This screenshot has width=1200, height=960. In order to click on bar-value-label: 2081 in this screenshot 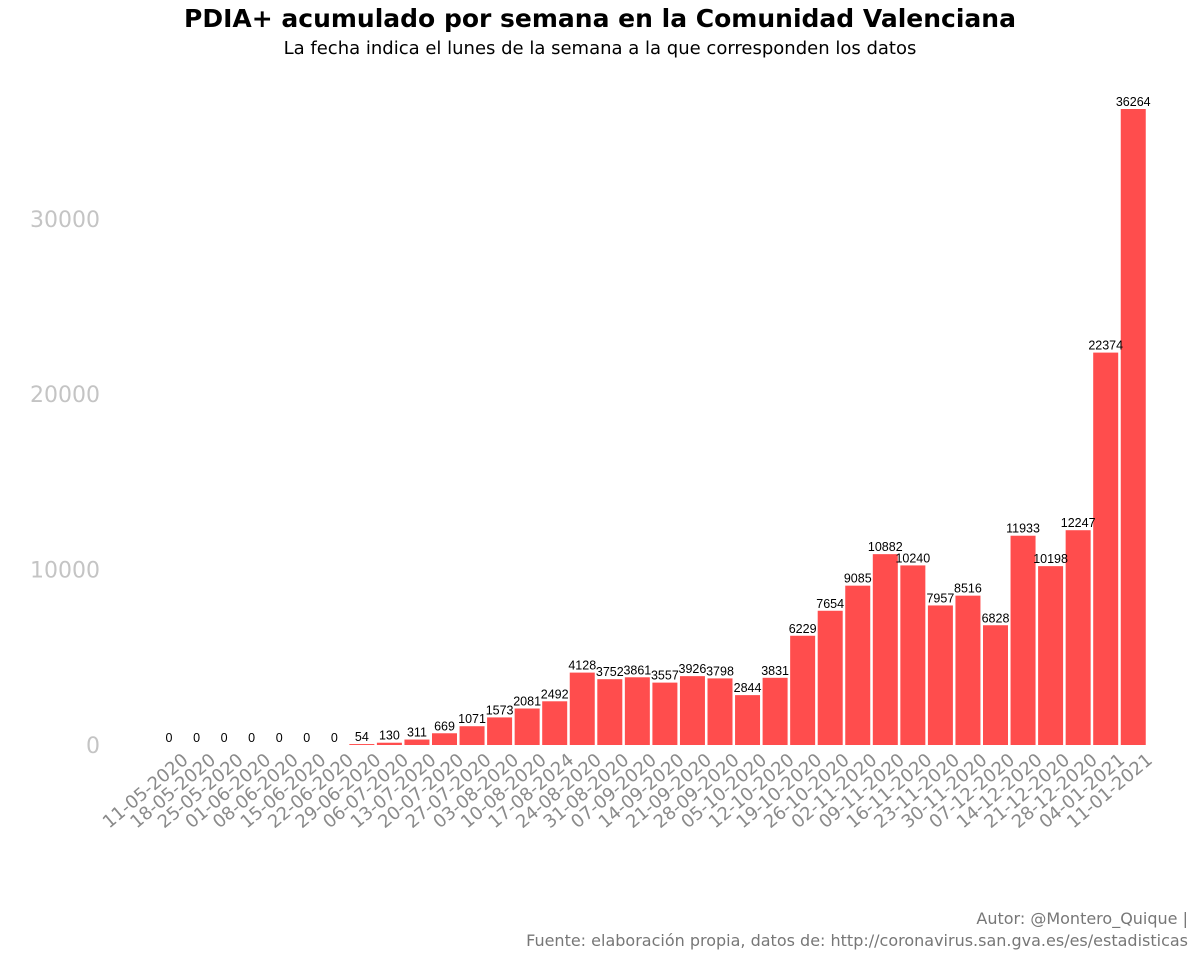, I will do `click(527, 702)`.